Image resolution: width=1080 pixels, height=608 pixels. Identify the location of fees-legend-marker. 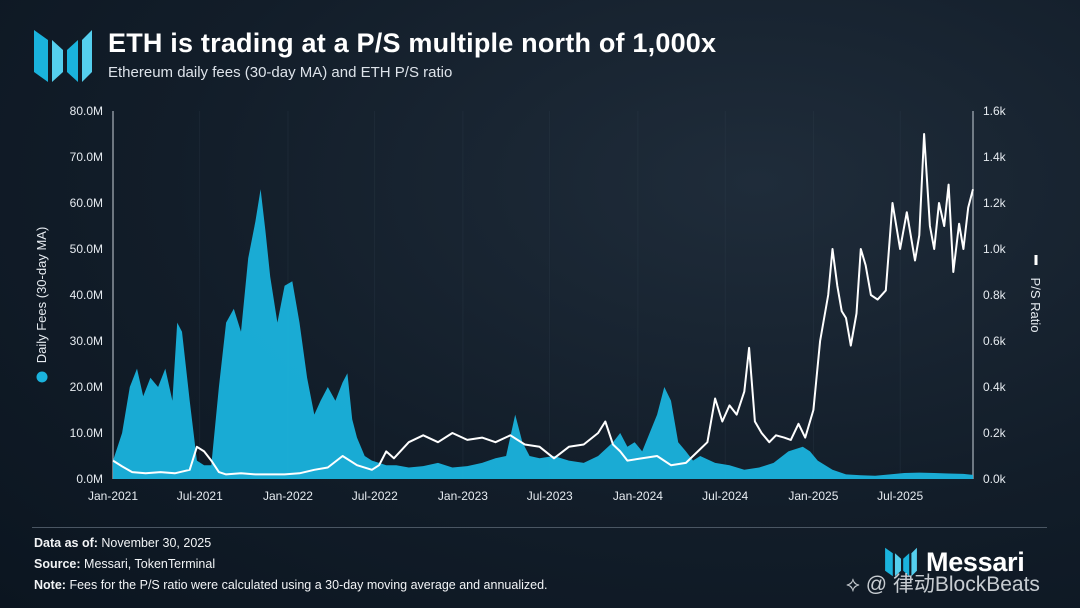
(42, 377).